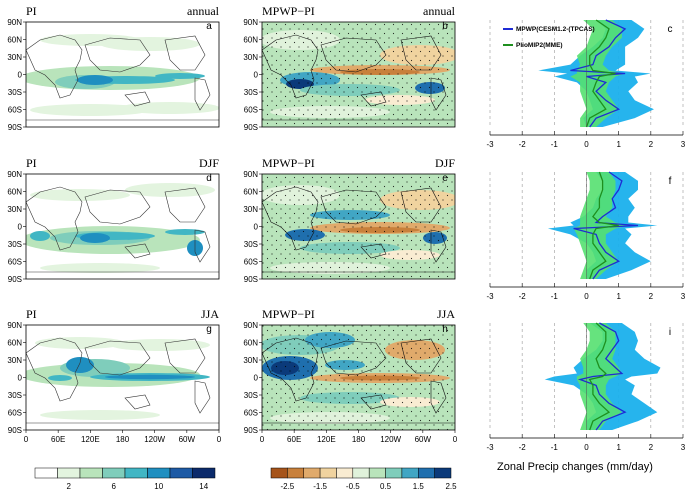  What do you see at coordinates (651, 447) in the screenshot?
I see `x-tick-label: 2` at bounding box center [651, 447].